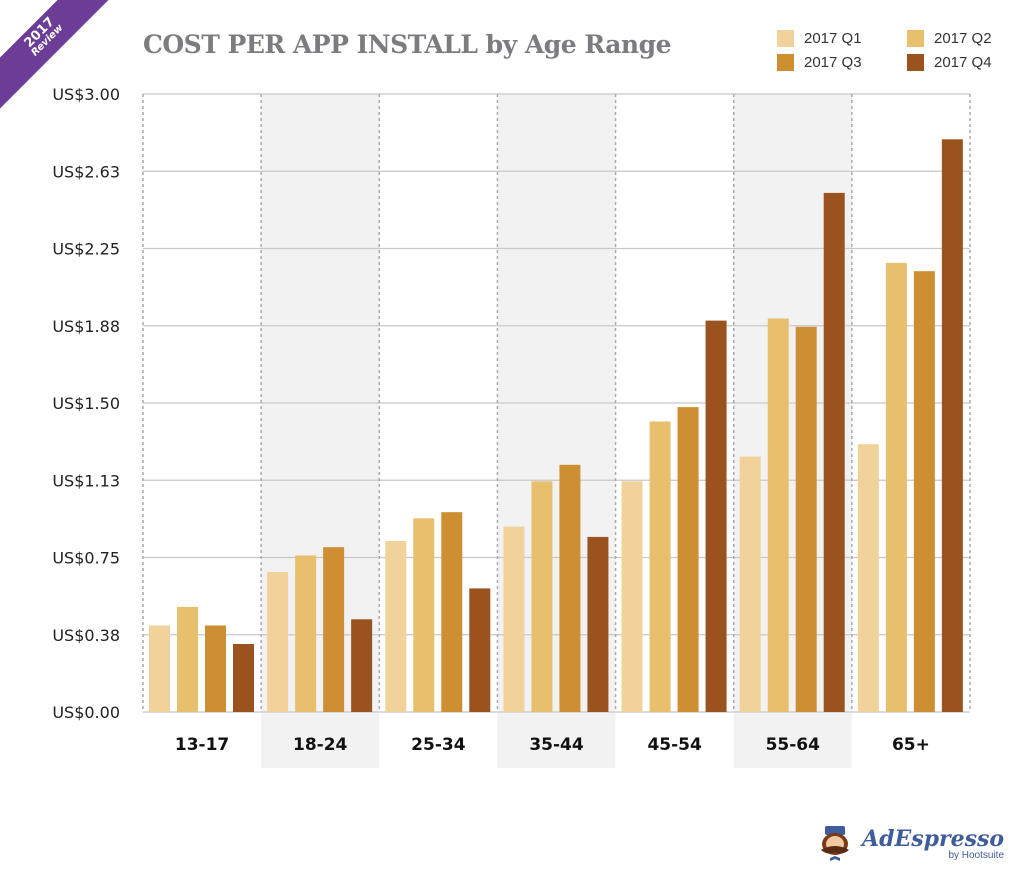  I want to click on bar-55-64-q3, so click(806, 519).